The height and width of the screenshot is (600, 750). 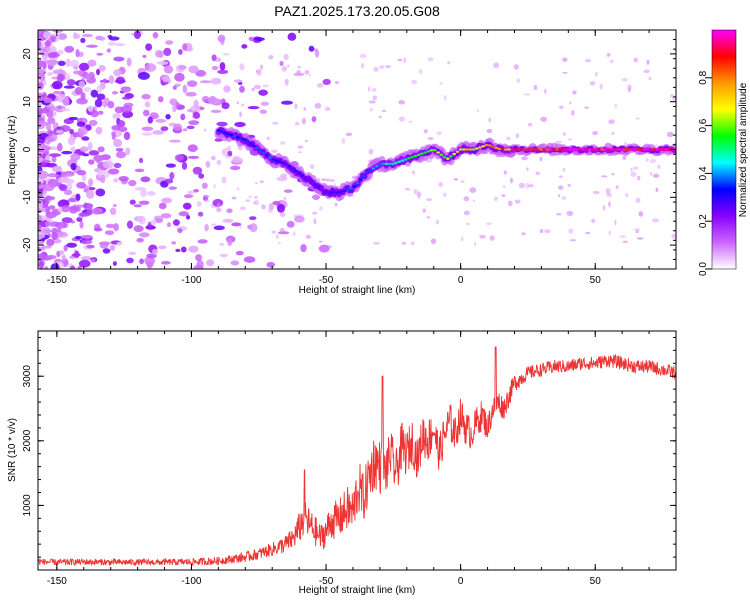 What do you see at coordinates (27, 440) in the screenshot?
I see `snr-y-tick-label: 2000` at bounding box center [27, 440].